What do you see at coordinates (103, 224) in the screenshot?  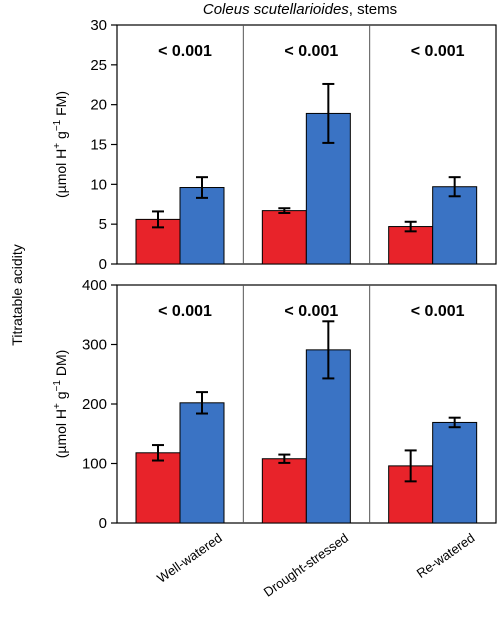 I see `y-tick-label: 5` at bounding box center [103, 224].